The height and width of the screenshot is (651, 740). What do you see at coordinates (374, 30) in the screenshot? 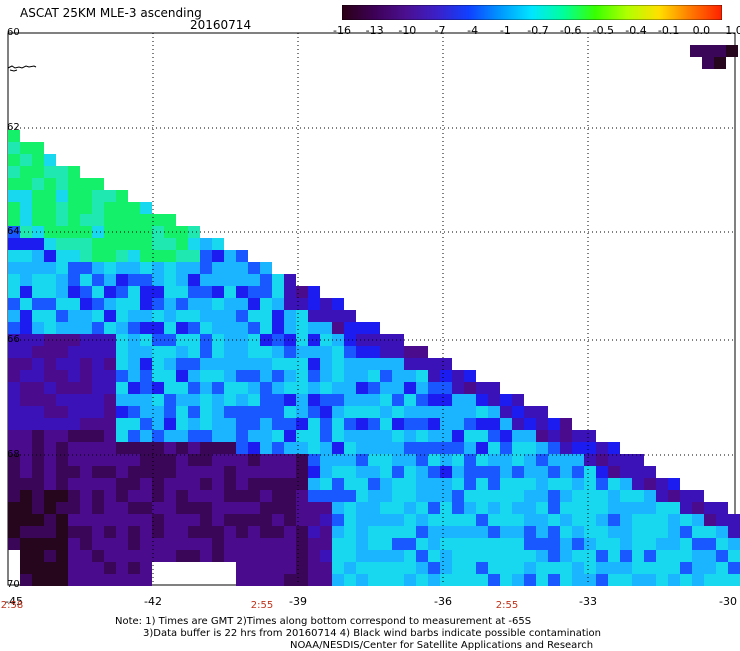
I see `colorbar-label: -13` at bounding box center [374, 30].